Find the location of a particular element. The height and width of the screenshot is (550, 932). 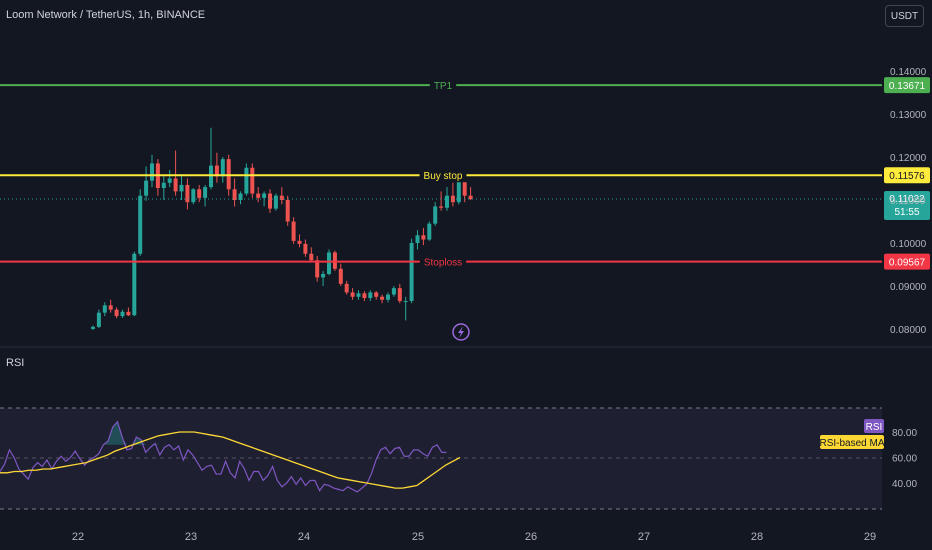

time-tick: 25 is located at coordinates (418, 537).